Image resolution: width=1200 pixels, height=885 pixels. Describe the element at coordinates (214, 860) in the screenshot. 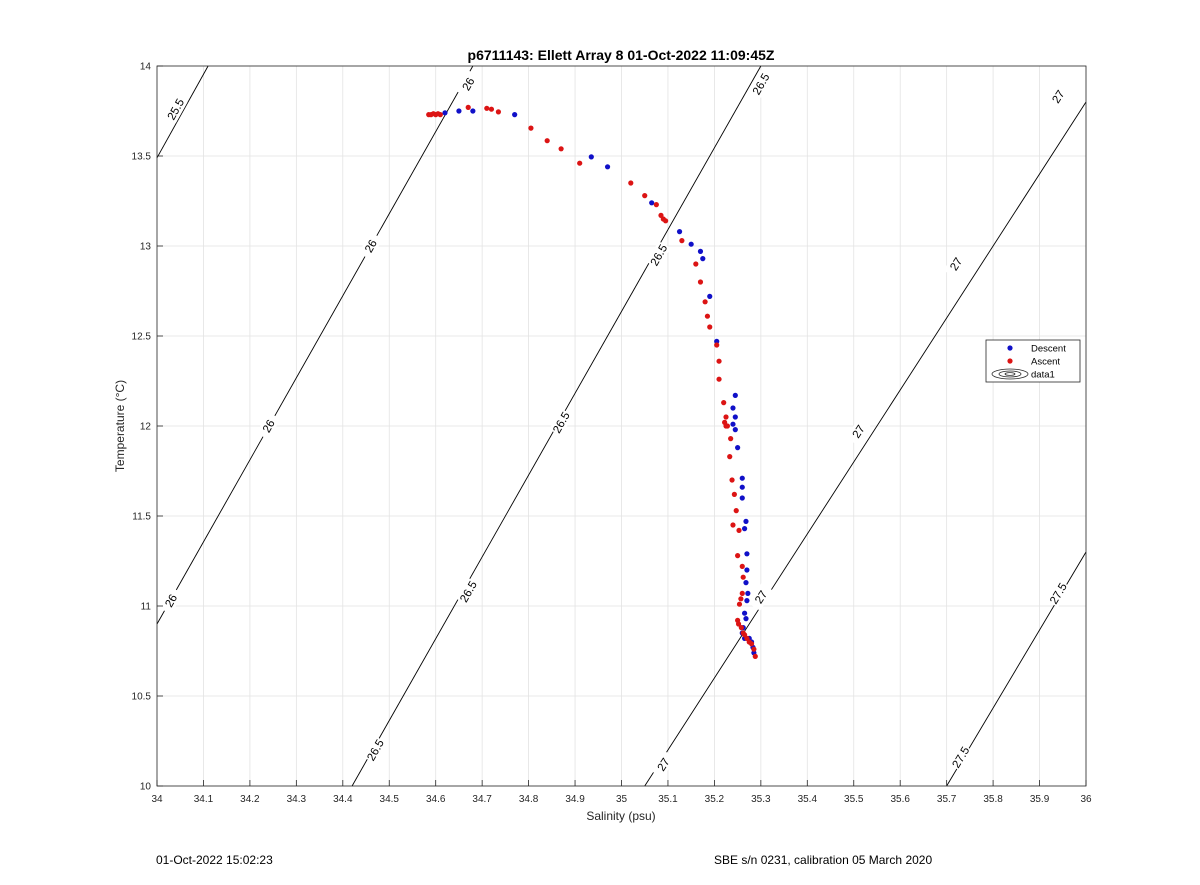

I see `print-timestamp: 01-Oct-2022 15:02:23` at that location.